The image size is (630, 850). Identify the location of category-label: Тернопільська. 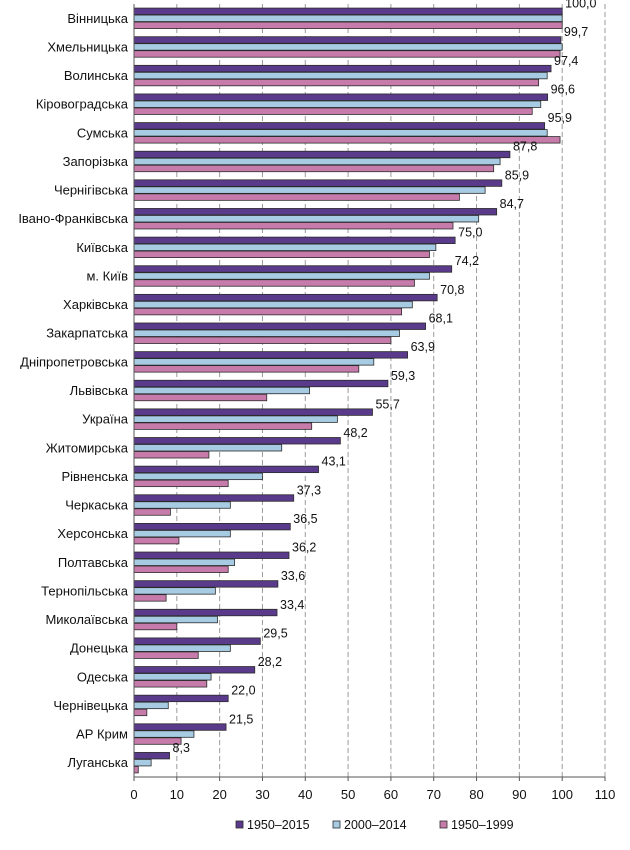
(85, 590).